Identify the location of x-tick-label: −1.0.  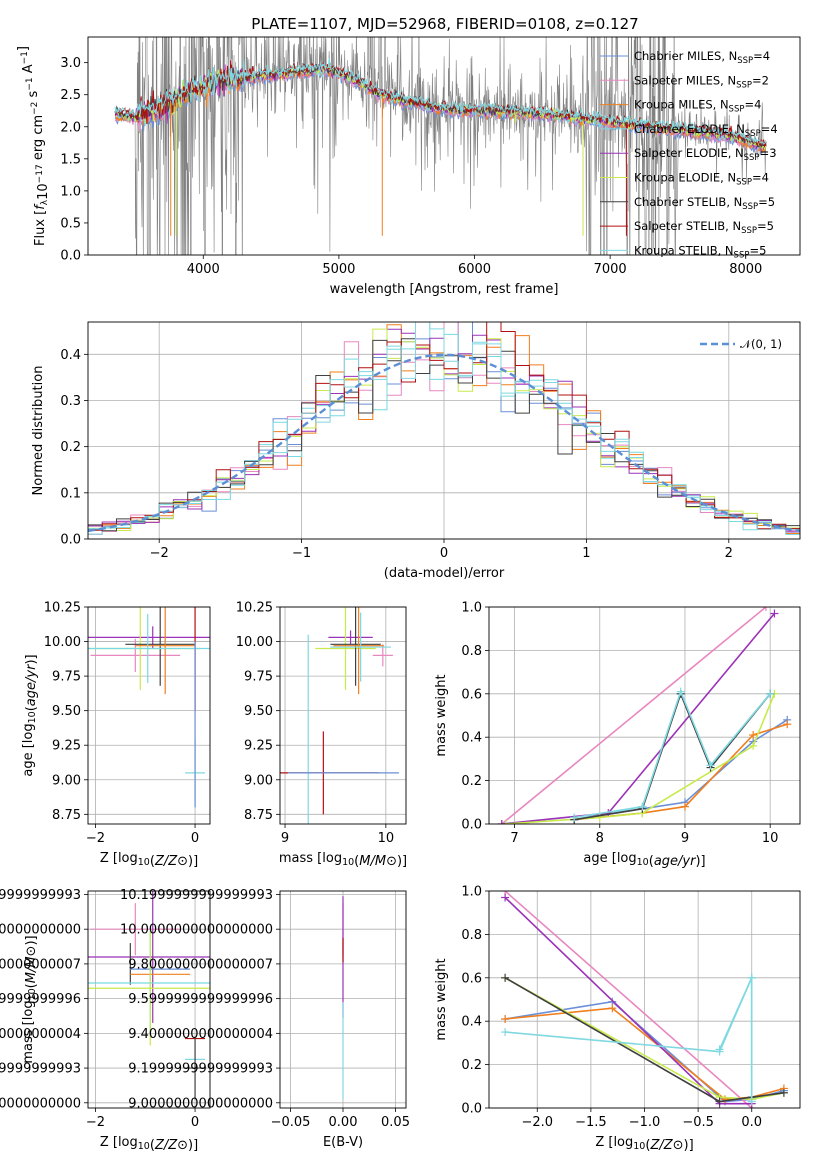
(645, 1122).